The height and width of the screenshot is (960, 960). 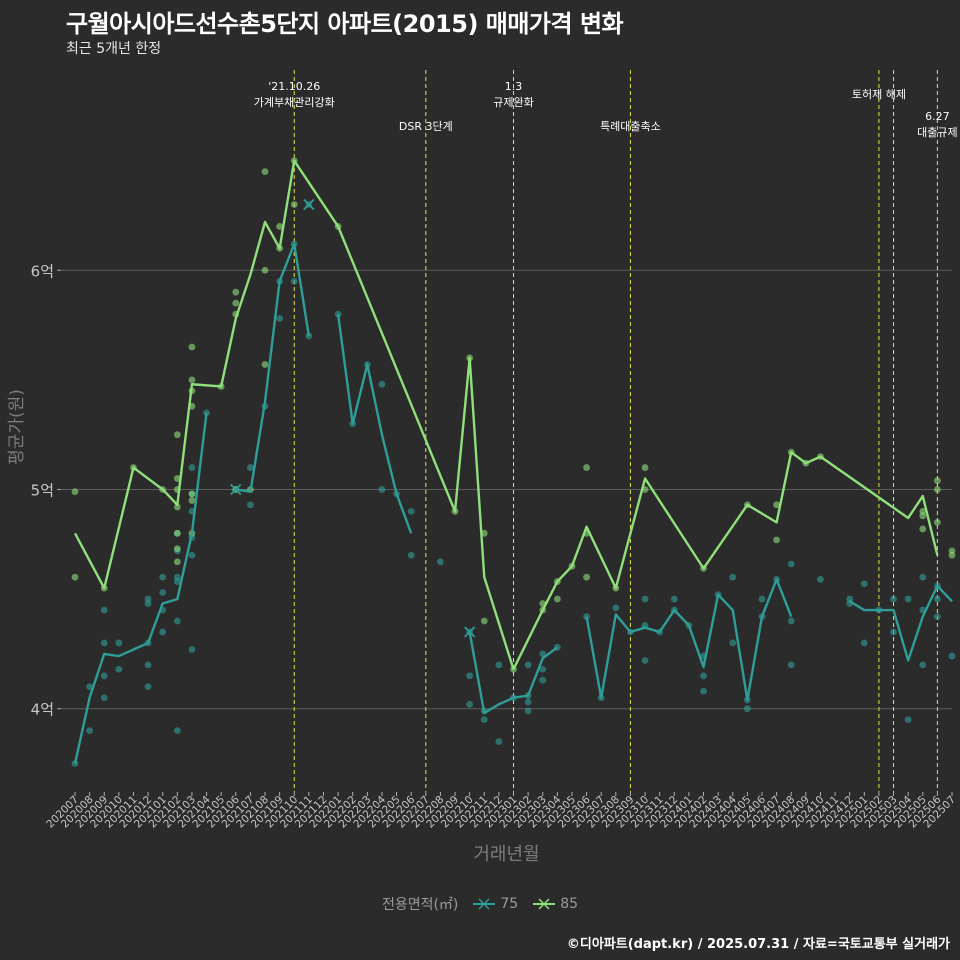 I want to click on event-label-line: 1.3, so click(x=514, y=86).